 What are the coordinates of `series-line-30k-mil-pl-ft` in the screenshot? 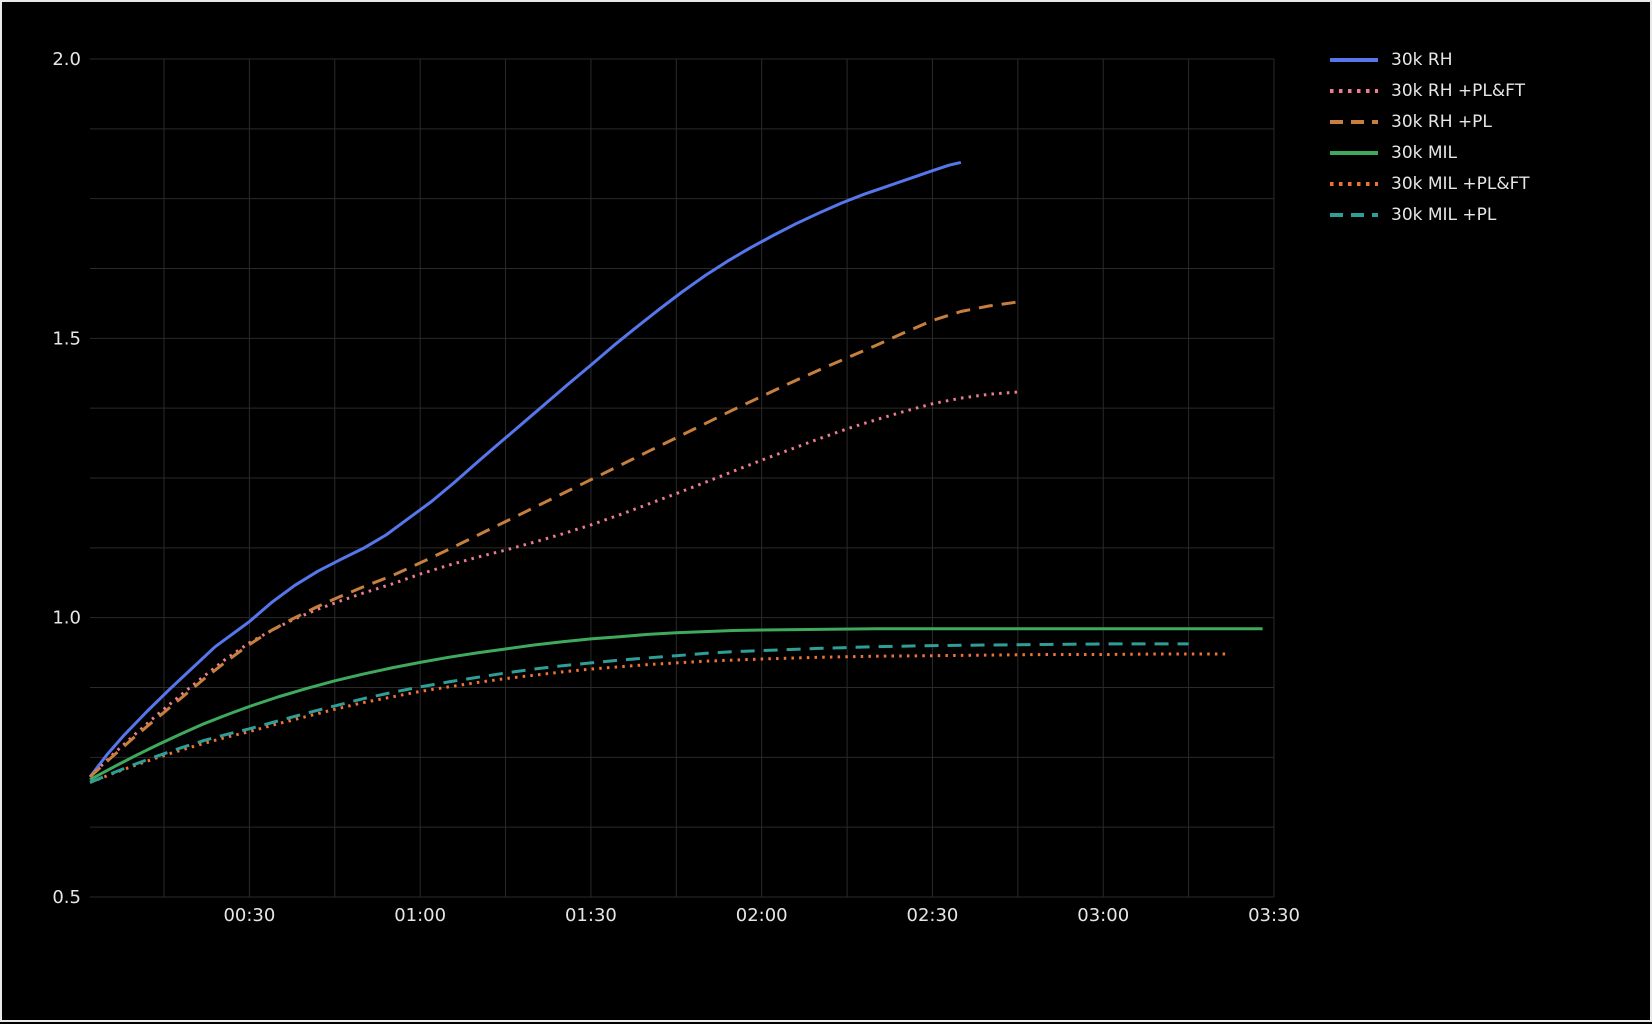 It's located at (659, 718).